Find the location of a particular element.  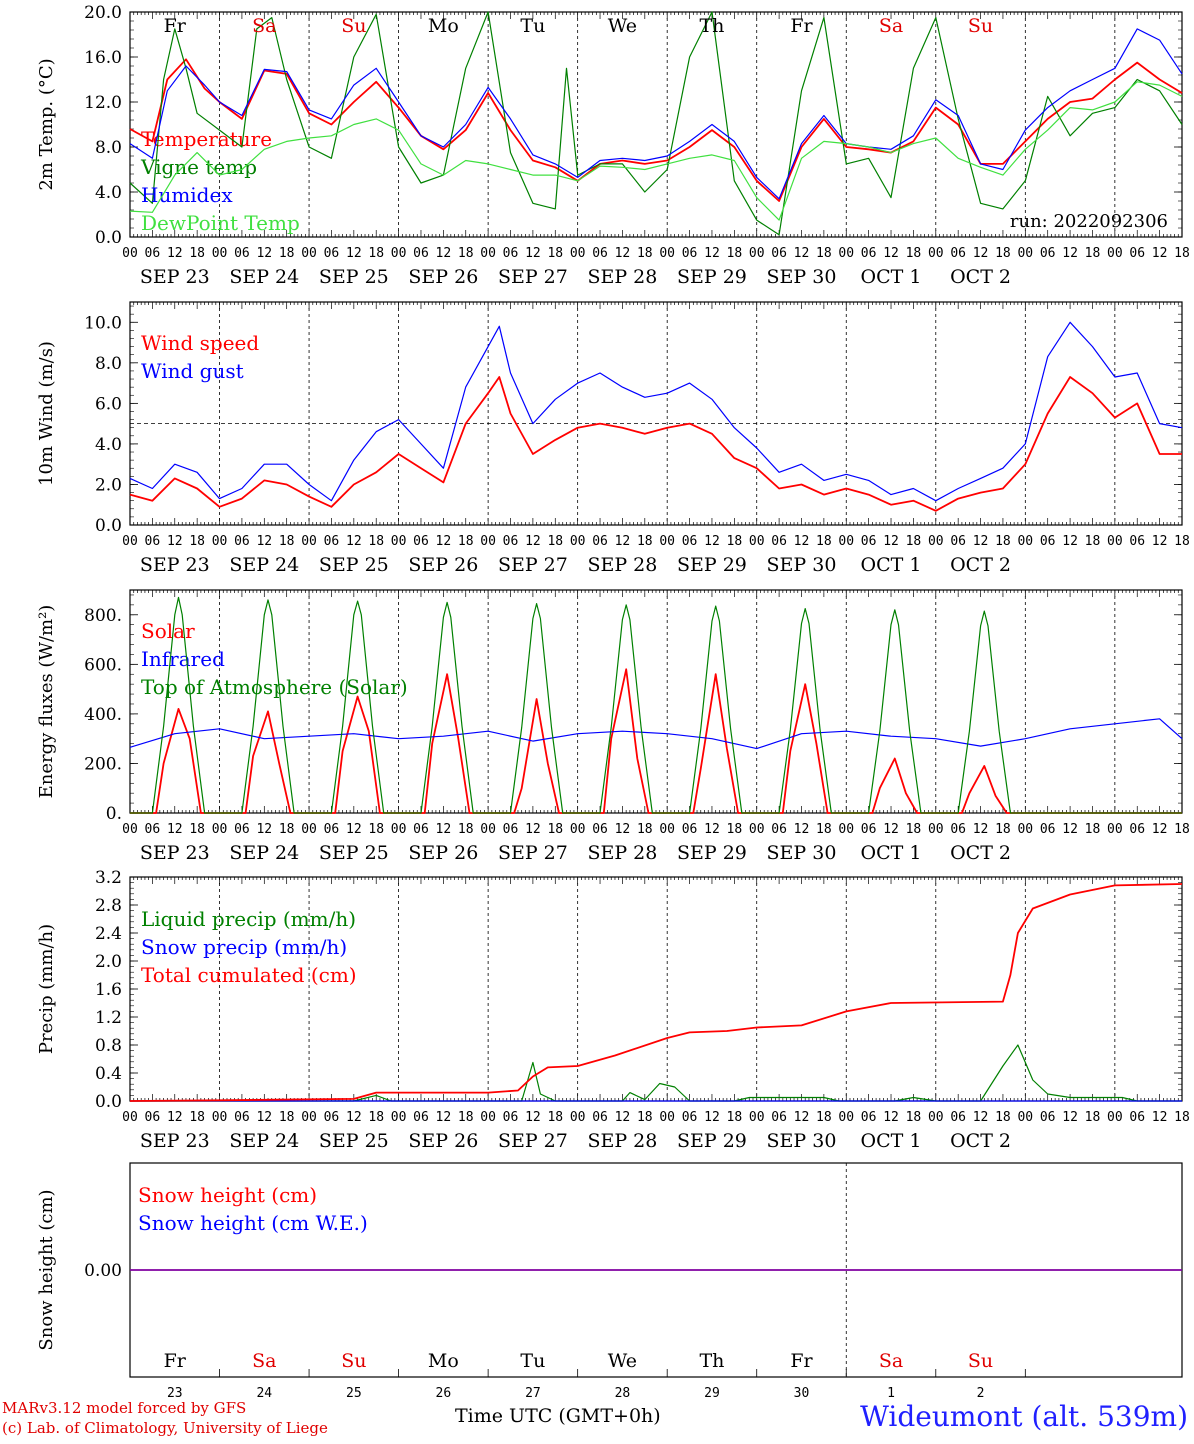

y-tick-label: 3.2 is located at coordinates (108, 878).